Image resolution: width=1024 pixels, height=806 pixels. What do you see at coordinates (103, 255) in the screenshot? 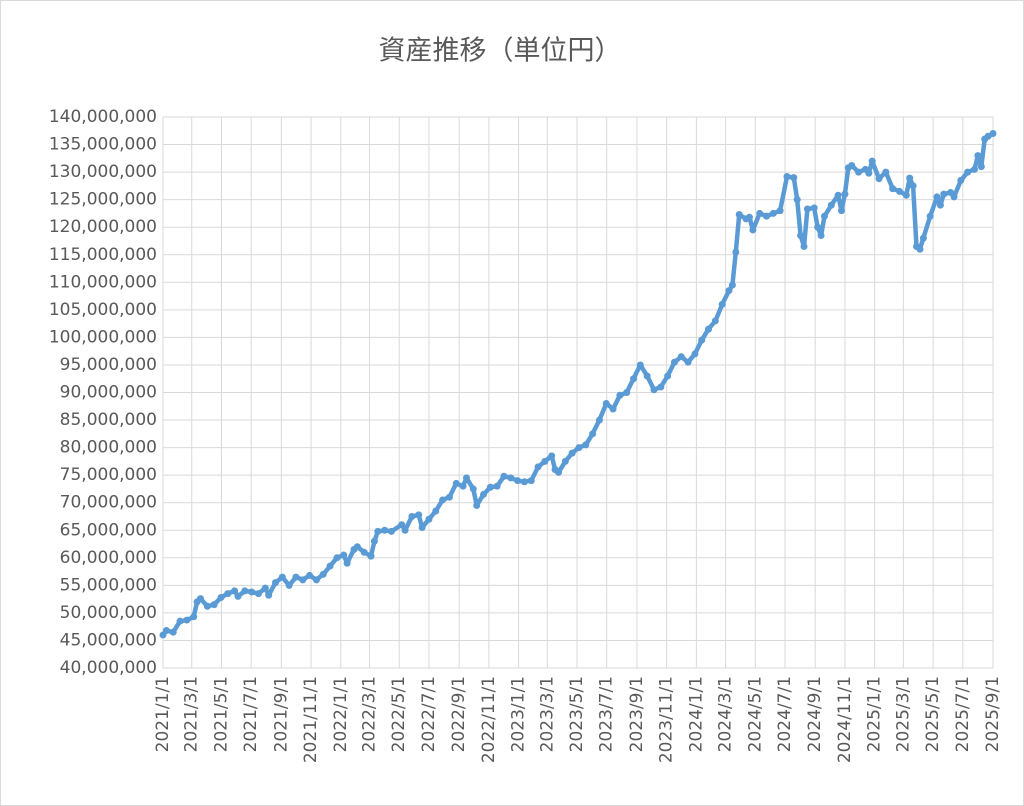
I see `y-tick-label: 115,000,000` at bounding box center [103, 255].